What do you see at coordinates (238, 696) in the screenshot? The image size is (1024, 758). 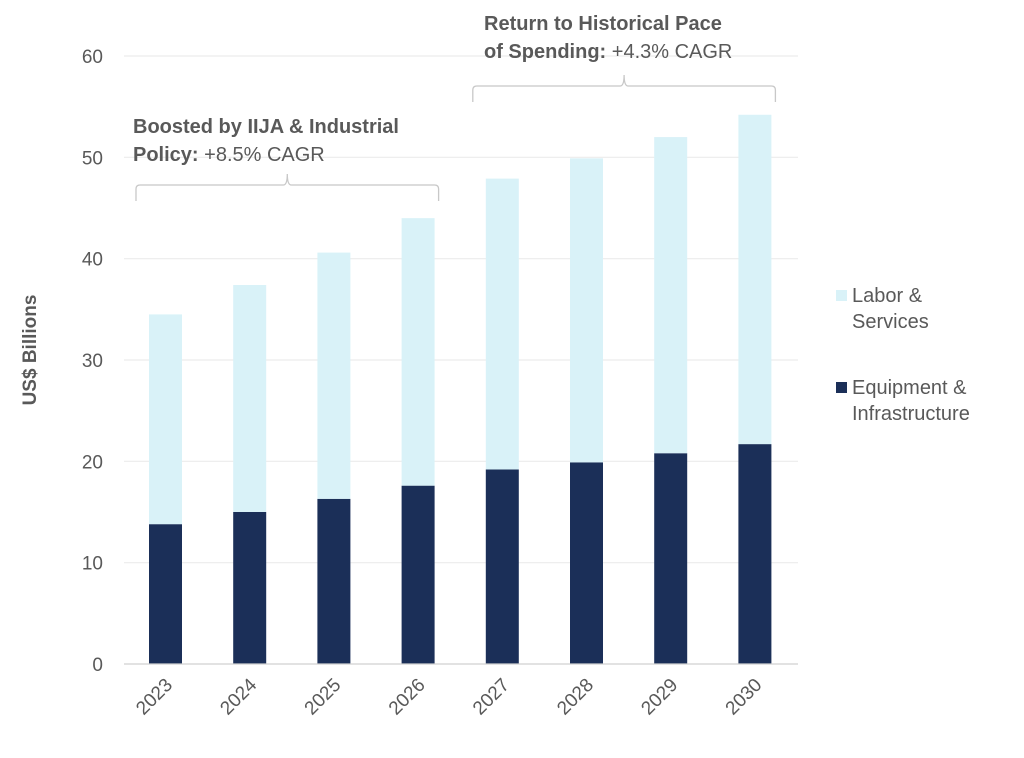 I see `x-tick-label: 2024` at bounding box center [238, 696].